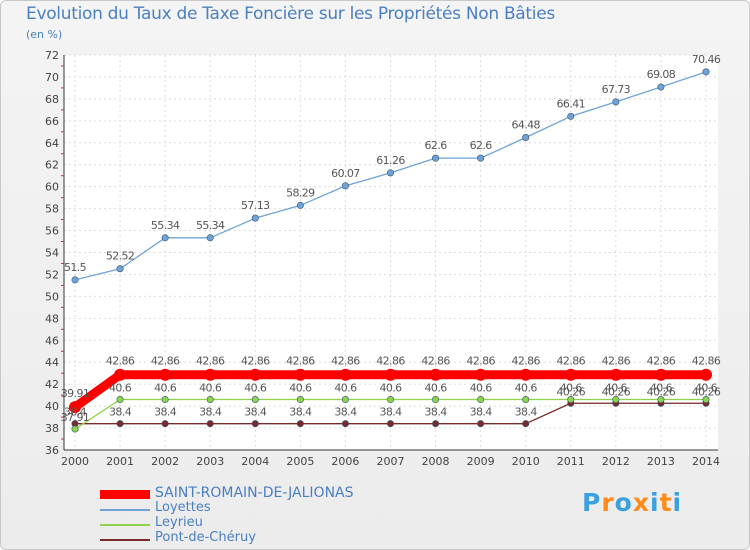 This screenshot has width=750, height=550. What do you see at coordinates (75, 417) in the screenshot?
I see `data-label-leyrieu: 37.91` at bounding box center [75, 417].